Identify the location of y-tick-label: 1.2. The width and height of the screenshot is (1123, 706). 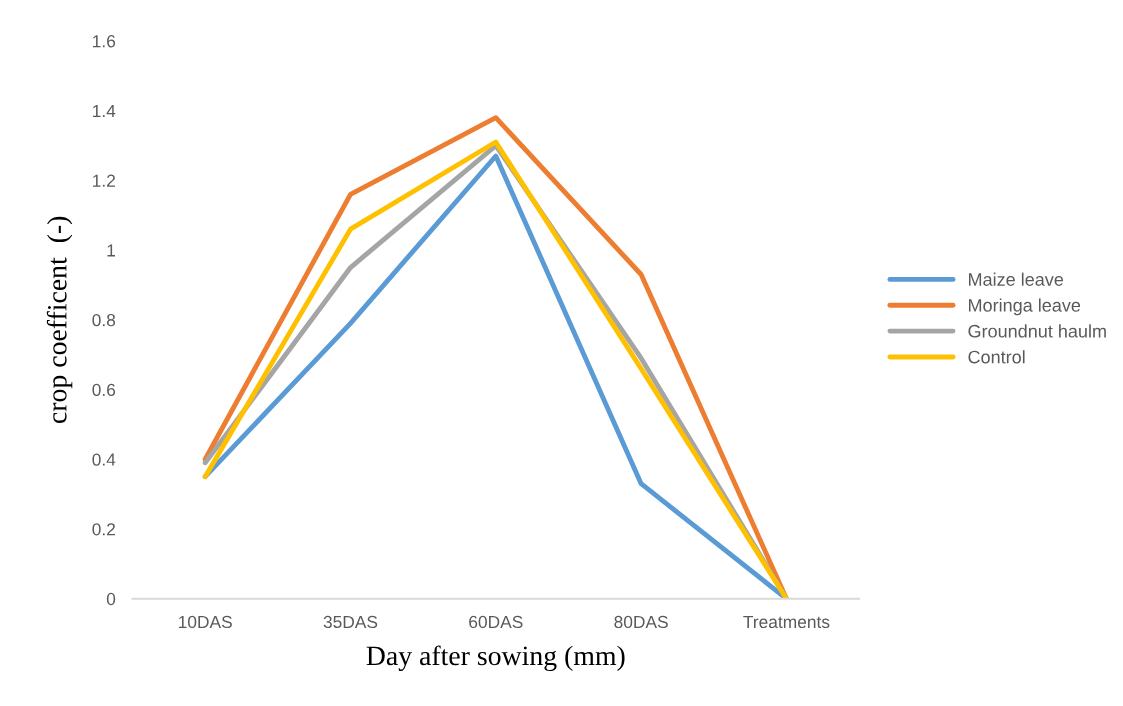
(104, 180).